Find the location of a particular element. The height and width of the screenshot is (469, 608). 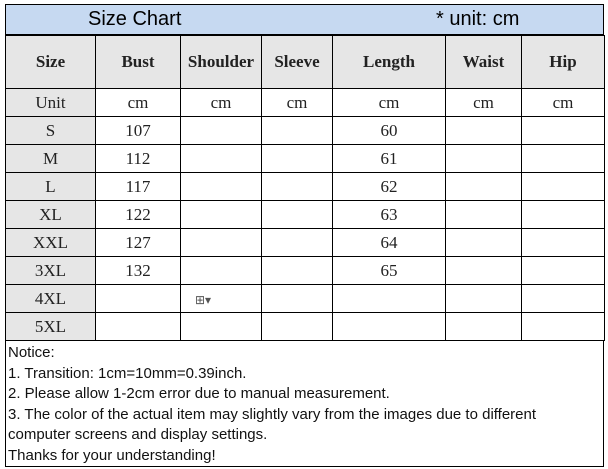

cell-text: XL is located at coordinates (50, 214).